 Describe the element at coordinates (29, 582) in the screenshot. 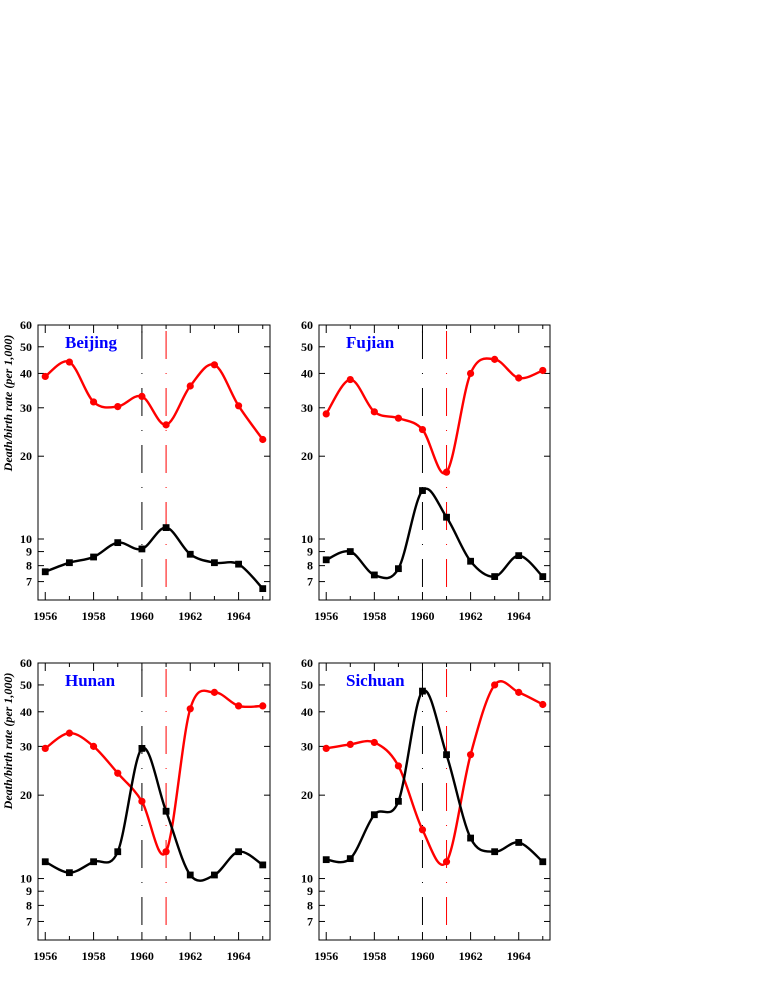

I see `beijing-y-tick-label: 7` at that location.